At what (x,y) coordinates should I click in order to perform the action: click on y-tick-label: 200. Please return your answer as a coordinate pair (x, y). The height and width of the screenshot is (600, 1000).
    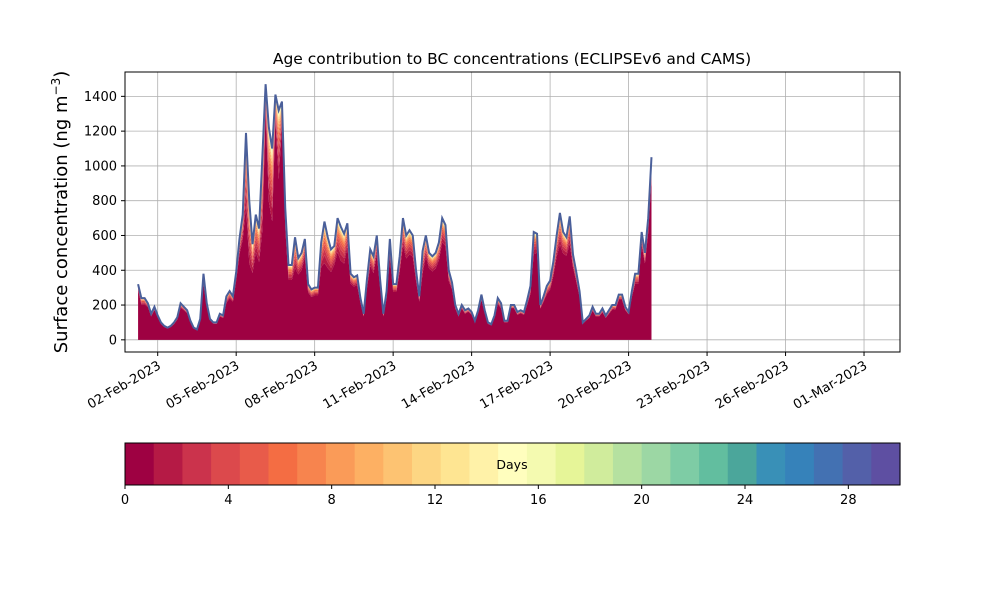
    Looking at the image, I should click on (104, 306).